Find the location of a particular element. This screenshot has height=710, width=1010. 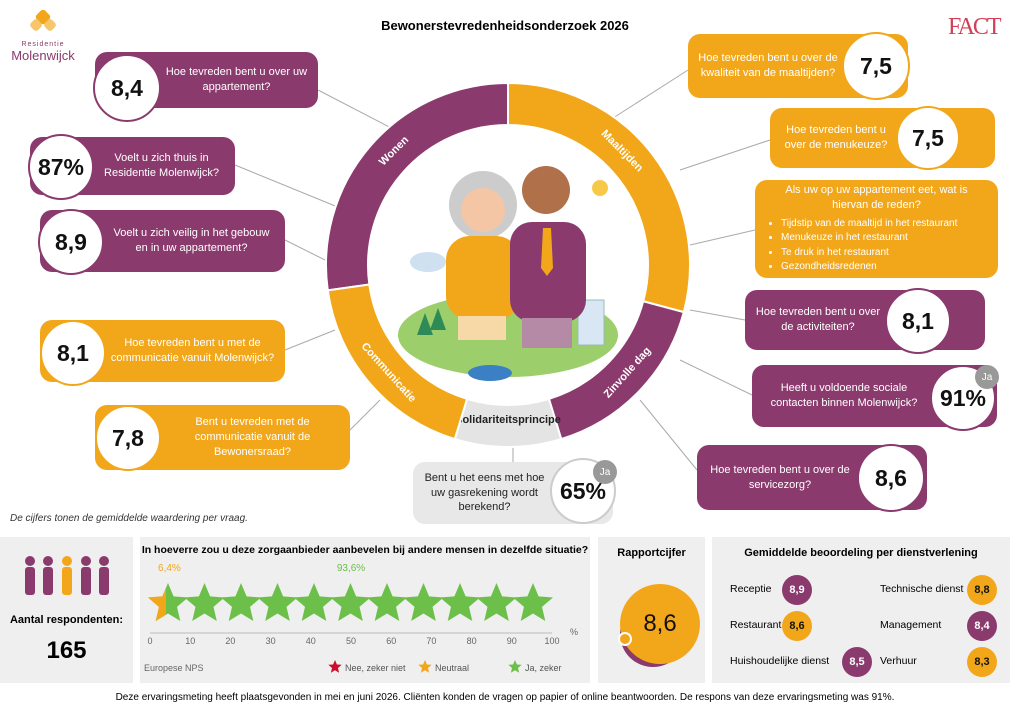

legend-label: Neutraal is located at coordinates (452, 668).